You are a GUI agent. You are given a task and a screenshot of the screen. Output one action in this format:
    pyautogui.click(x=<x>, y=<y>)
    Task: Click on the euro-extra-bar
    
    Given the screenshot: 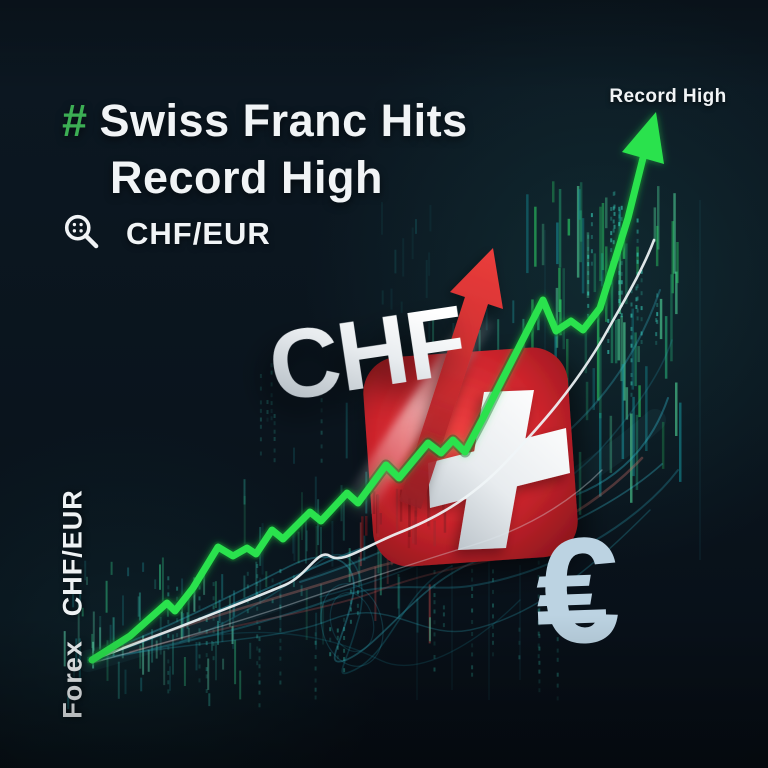 What is the action you would take?
    pyautogui.click(x=572, y=617)
    